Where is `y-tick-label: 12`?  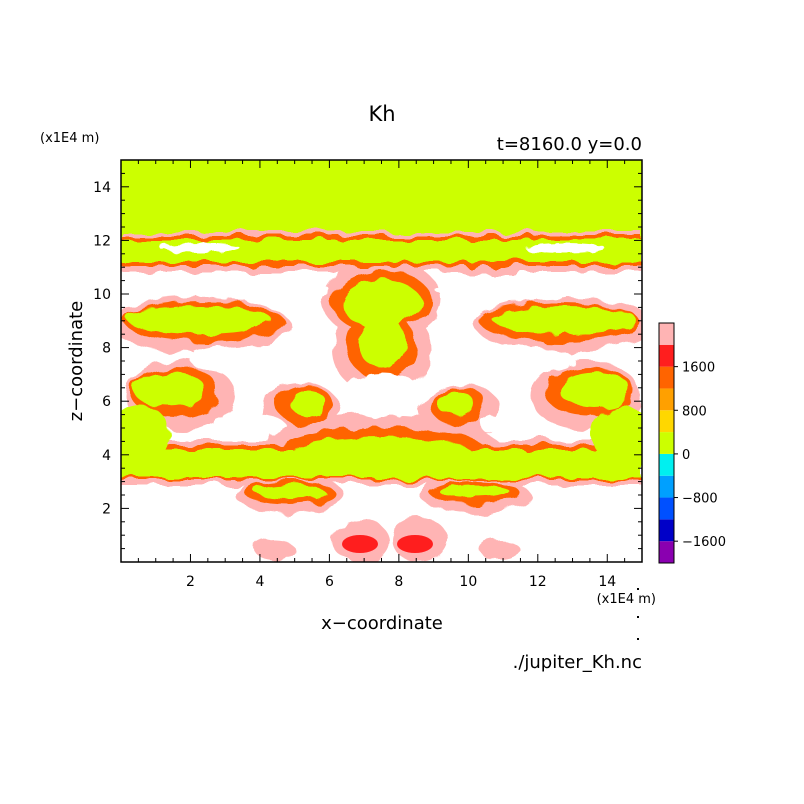 y-tick-label: 12 is located at coordinates (102, 241).